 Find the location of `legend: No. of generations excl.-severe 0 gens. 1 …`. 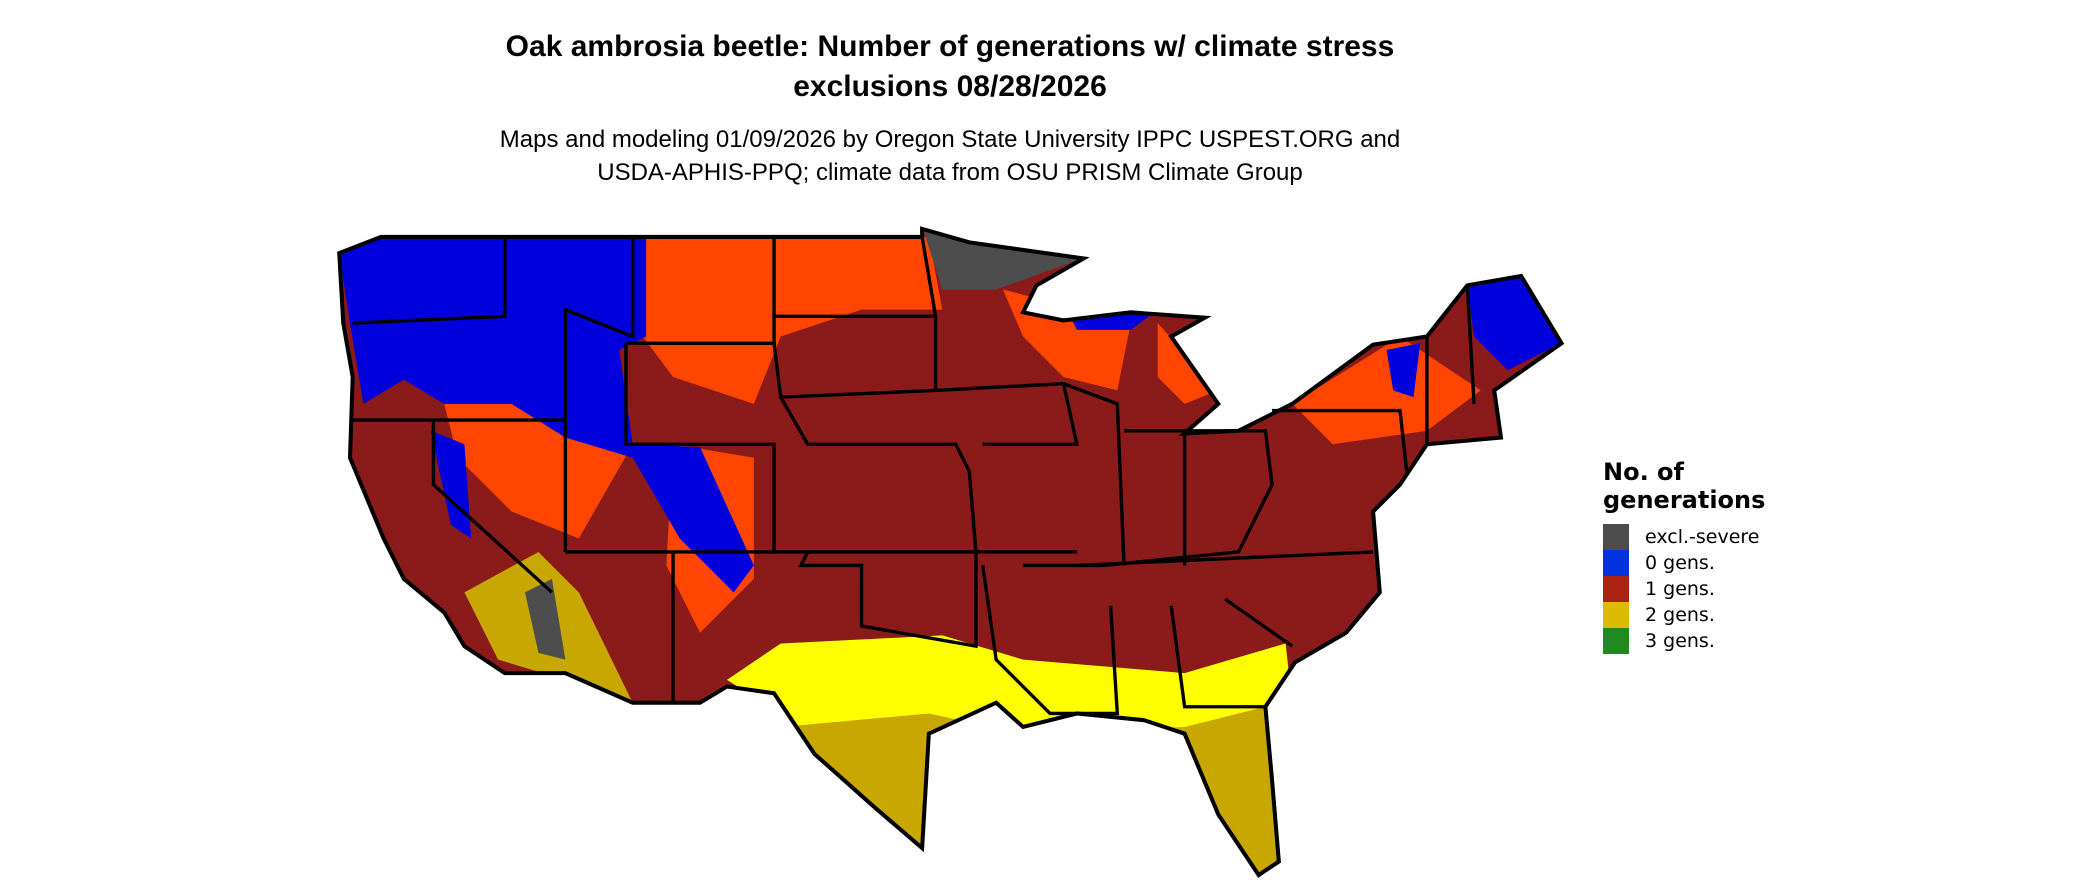

legend: No. of generations excl.-severe 0 gens. 1 … is located at coordinates (1703, 556).